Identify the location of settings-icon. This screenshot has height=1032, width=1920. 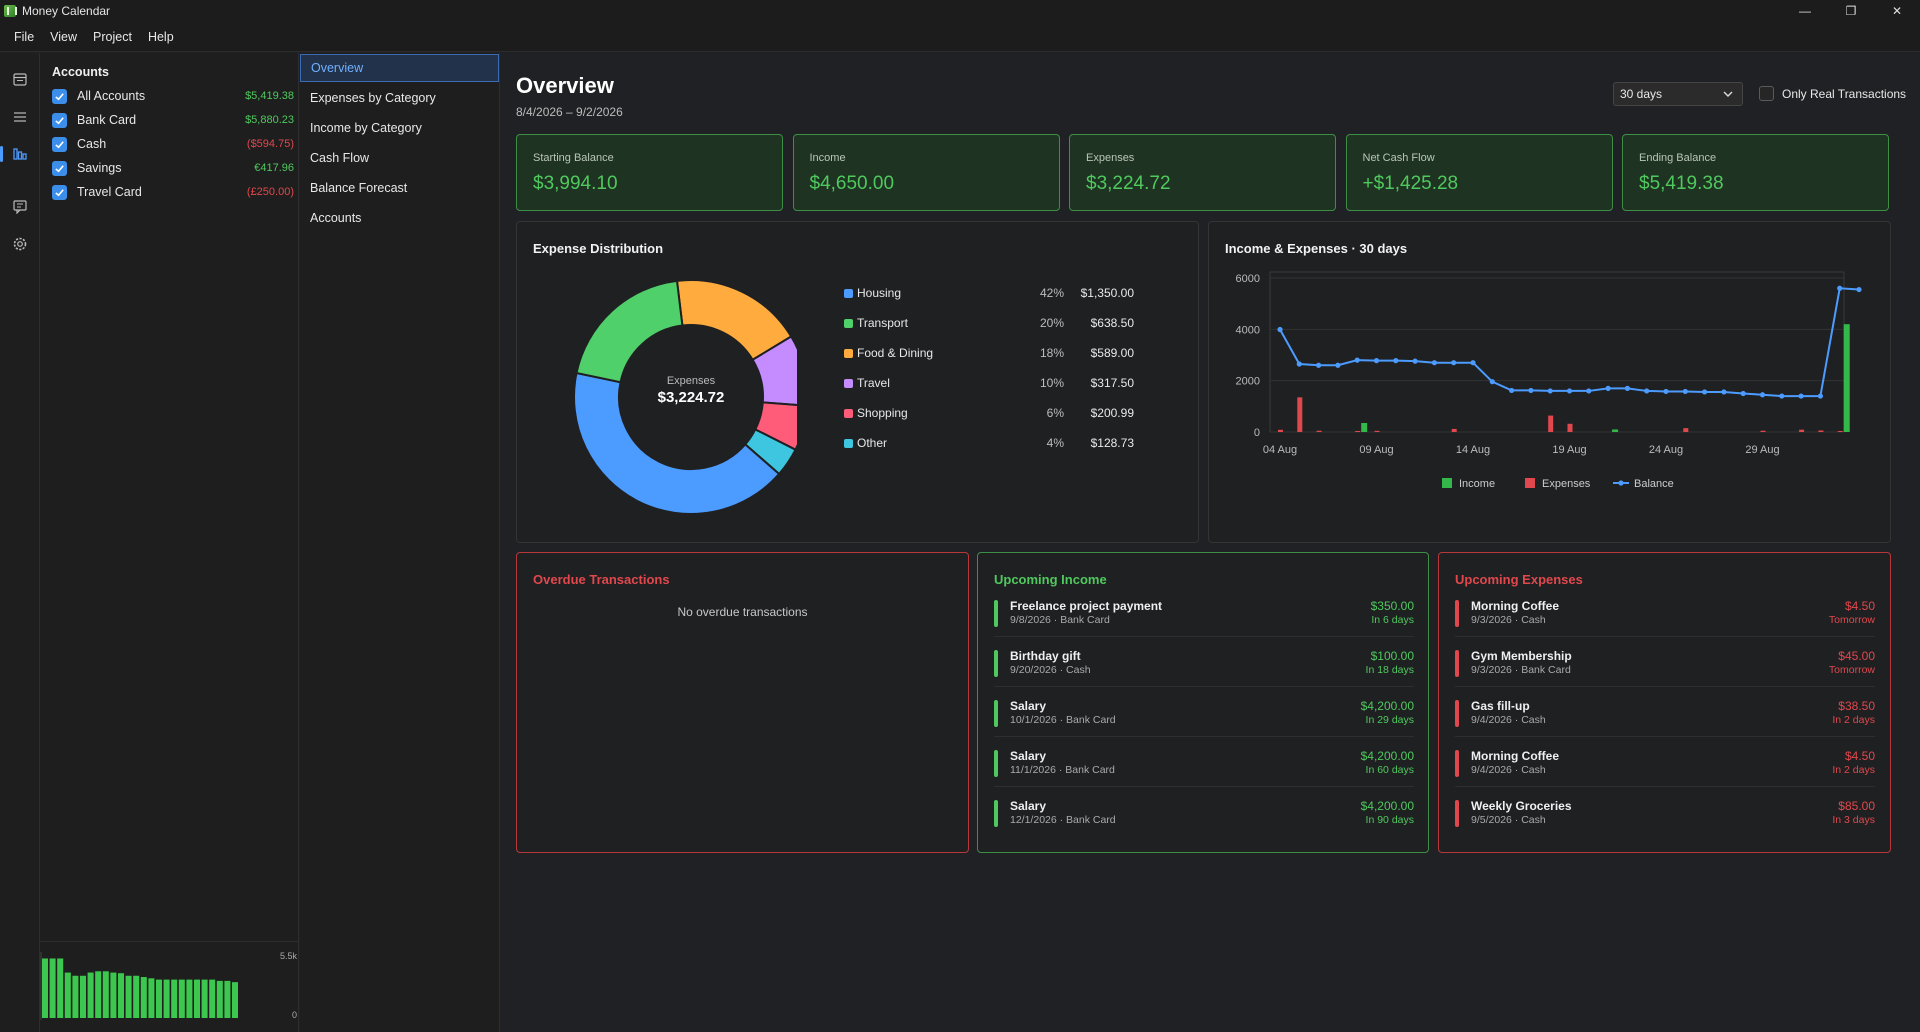
(20, 244).